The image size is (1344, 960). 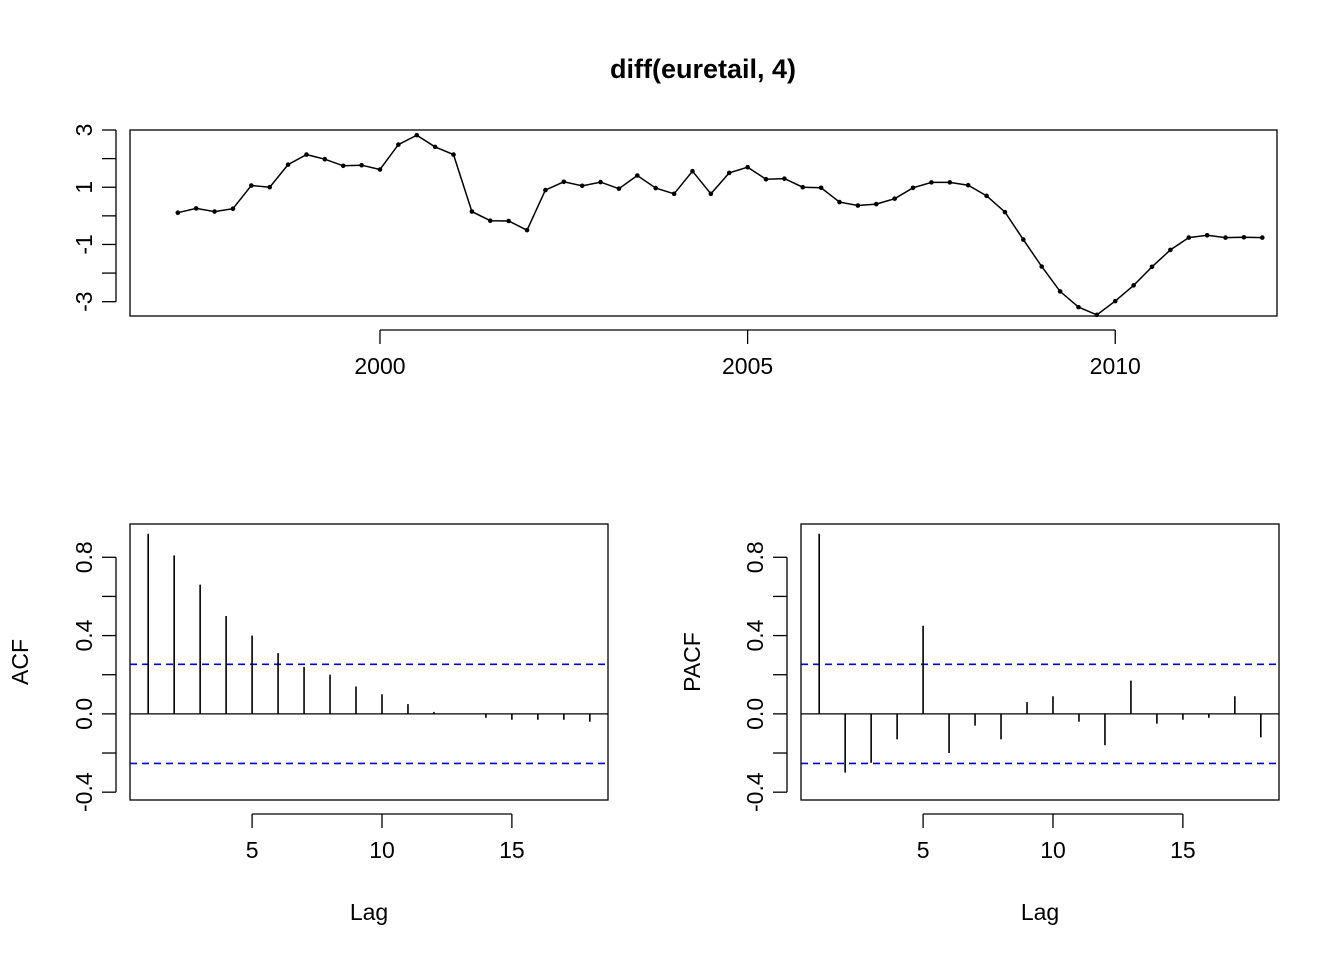 I want to click on pacf-frame, so click(x=1040, y=662).